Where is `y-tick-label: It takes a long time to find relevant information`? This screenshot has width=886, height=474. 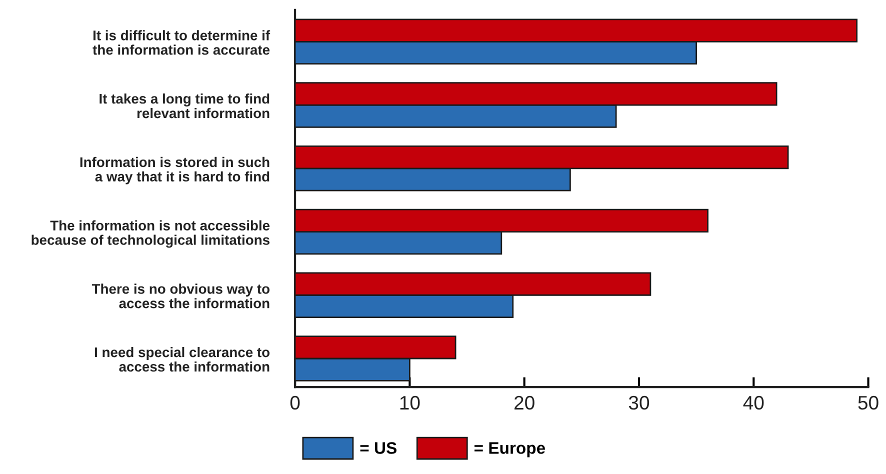
y-tick-label: It takes a long time to find relevant information is located at coordinates (185, 105).